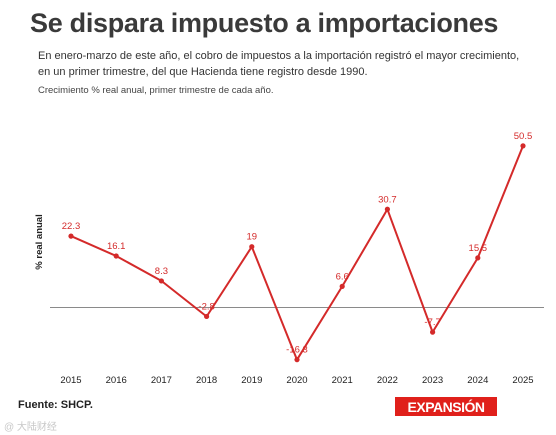  What do you see at coordinates (39, 241) in the screenshot?
I see `y-axis-label: % real anual` at bounding box center [39, 241].